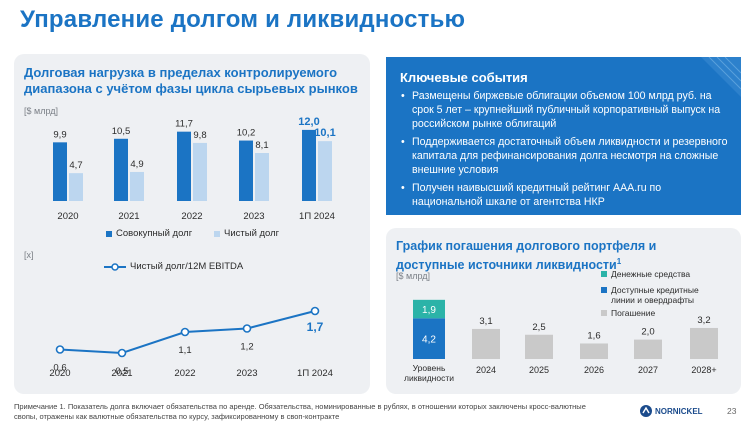 This screenshot has width=749, height=430. What do you see at coordinates (648, 370) in the screenshot?
I see `x-tick-label: 2027` at bounding box center [648, 370].